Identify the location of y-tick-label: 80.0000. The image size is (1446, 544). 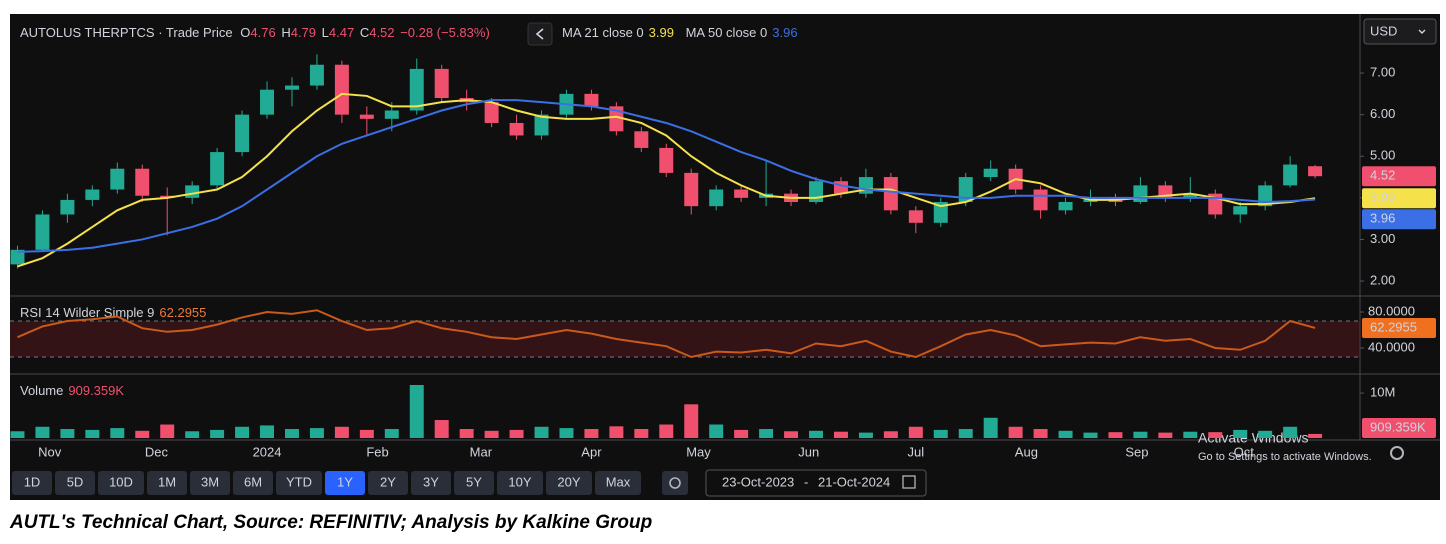
(1391, 310).